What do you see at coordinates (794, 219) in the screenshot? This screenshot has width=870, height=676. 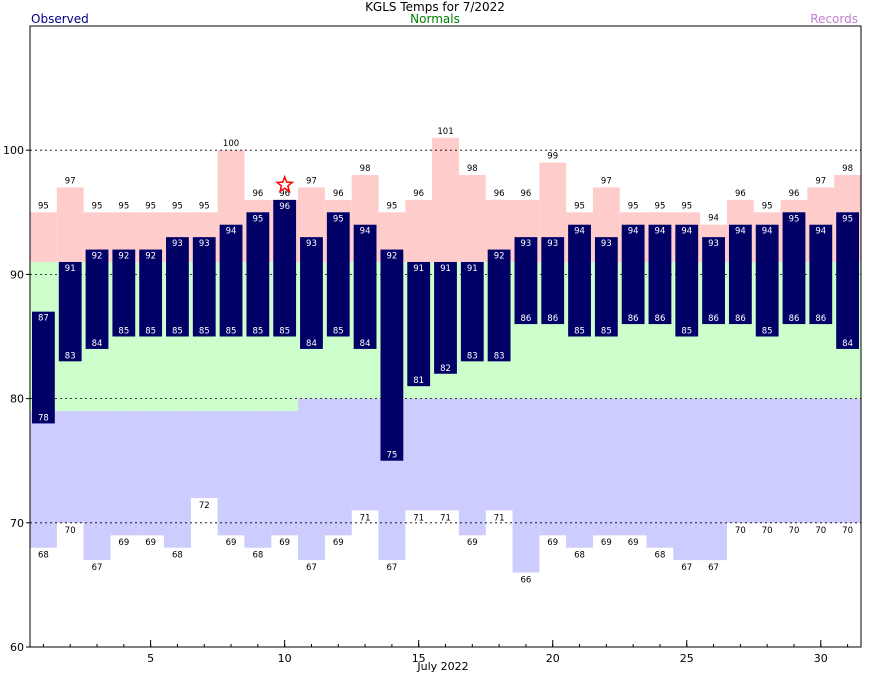 I see `observed-high-label: 95` at bounding box center [794, 219].